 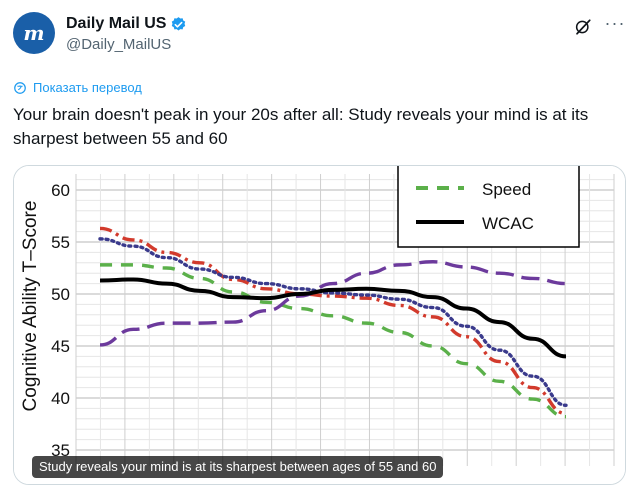 I want to click on y-tick-label: 45, so click(x=60, y=346).